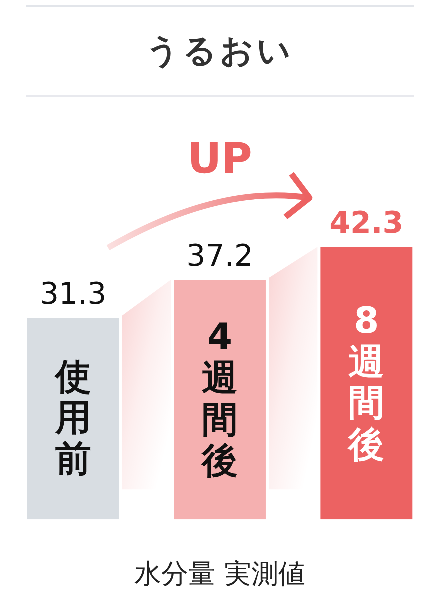 The image size is (440, 600). I want to click on data-label: 42.3, so click(367, 224).